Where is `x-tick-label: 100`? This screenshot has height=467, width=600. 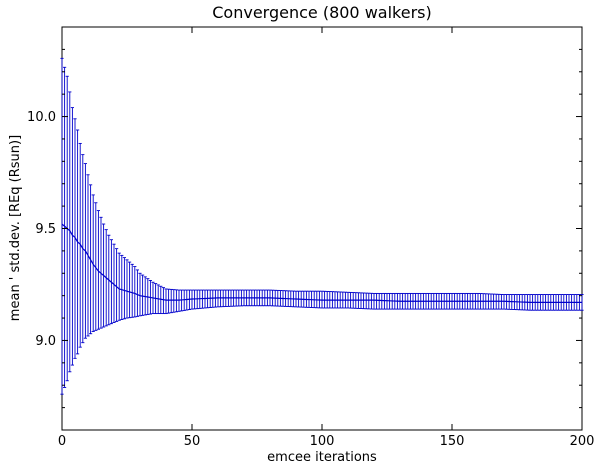
x-tick-label: 100 is located at coordinates (322, 441).